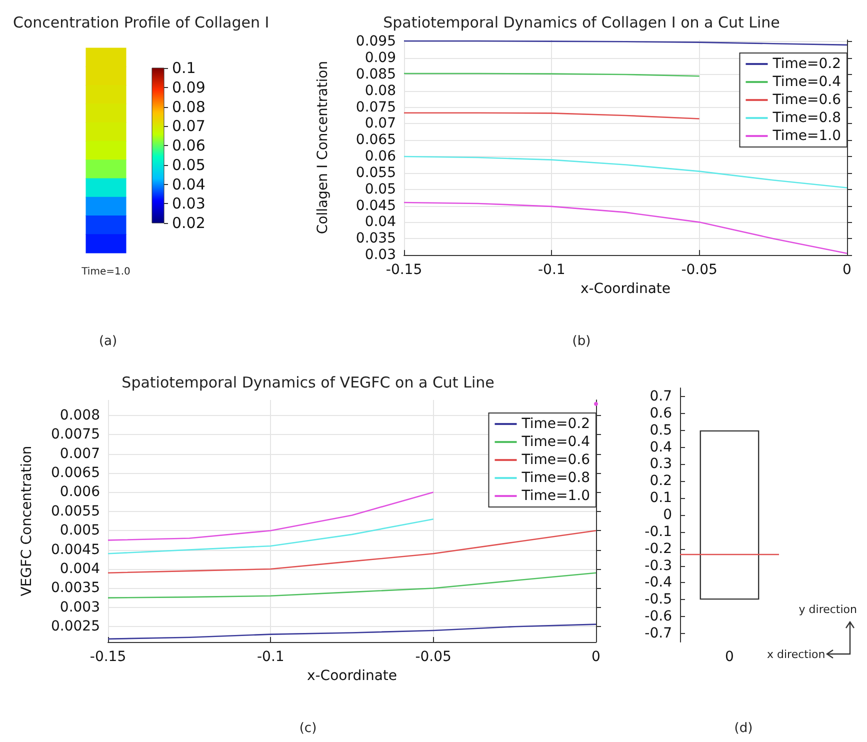 The height and width of the screenshot is (742, 867). What do you see at coordinates (376, 107) in the screenshot?
I see `y-tick-label: 0.075` at bounding box center [376, 107].